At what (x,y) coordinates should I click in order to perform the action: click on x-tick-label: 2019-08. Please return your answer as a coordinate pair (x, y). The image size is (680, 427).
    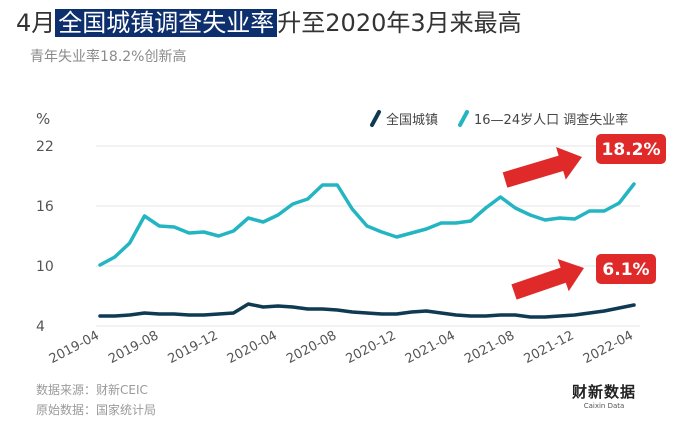
    Looking at the image, I should click on (133, 347).